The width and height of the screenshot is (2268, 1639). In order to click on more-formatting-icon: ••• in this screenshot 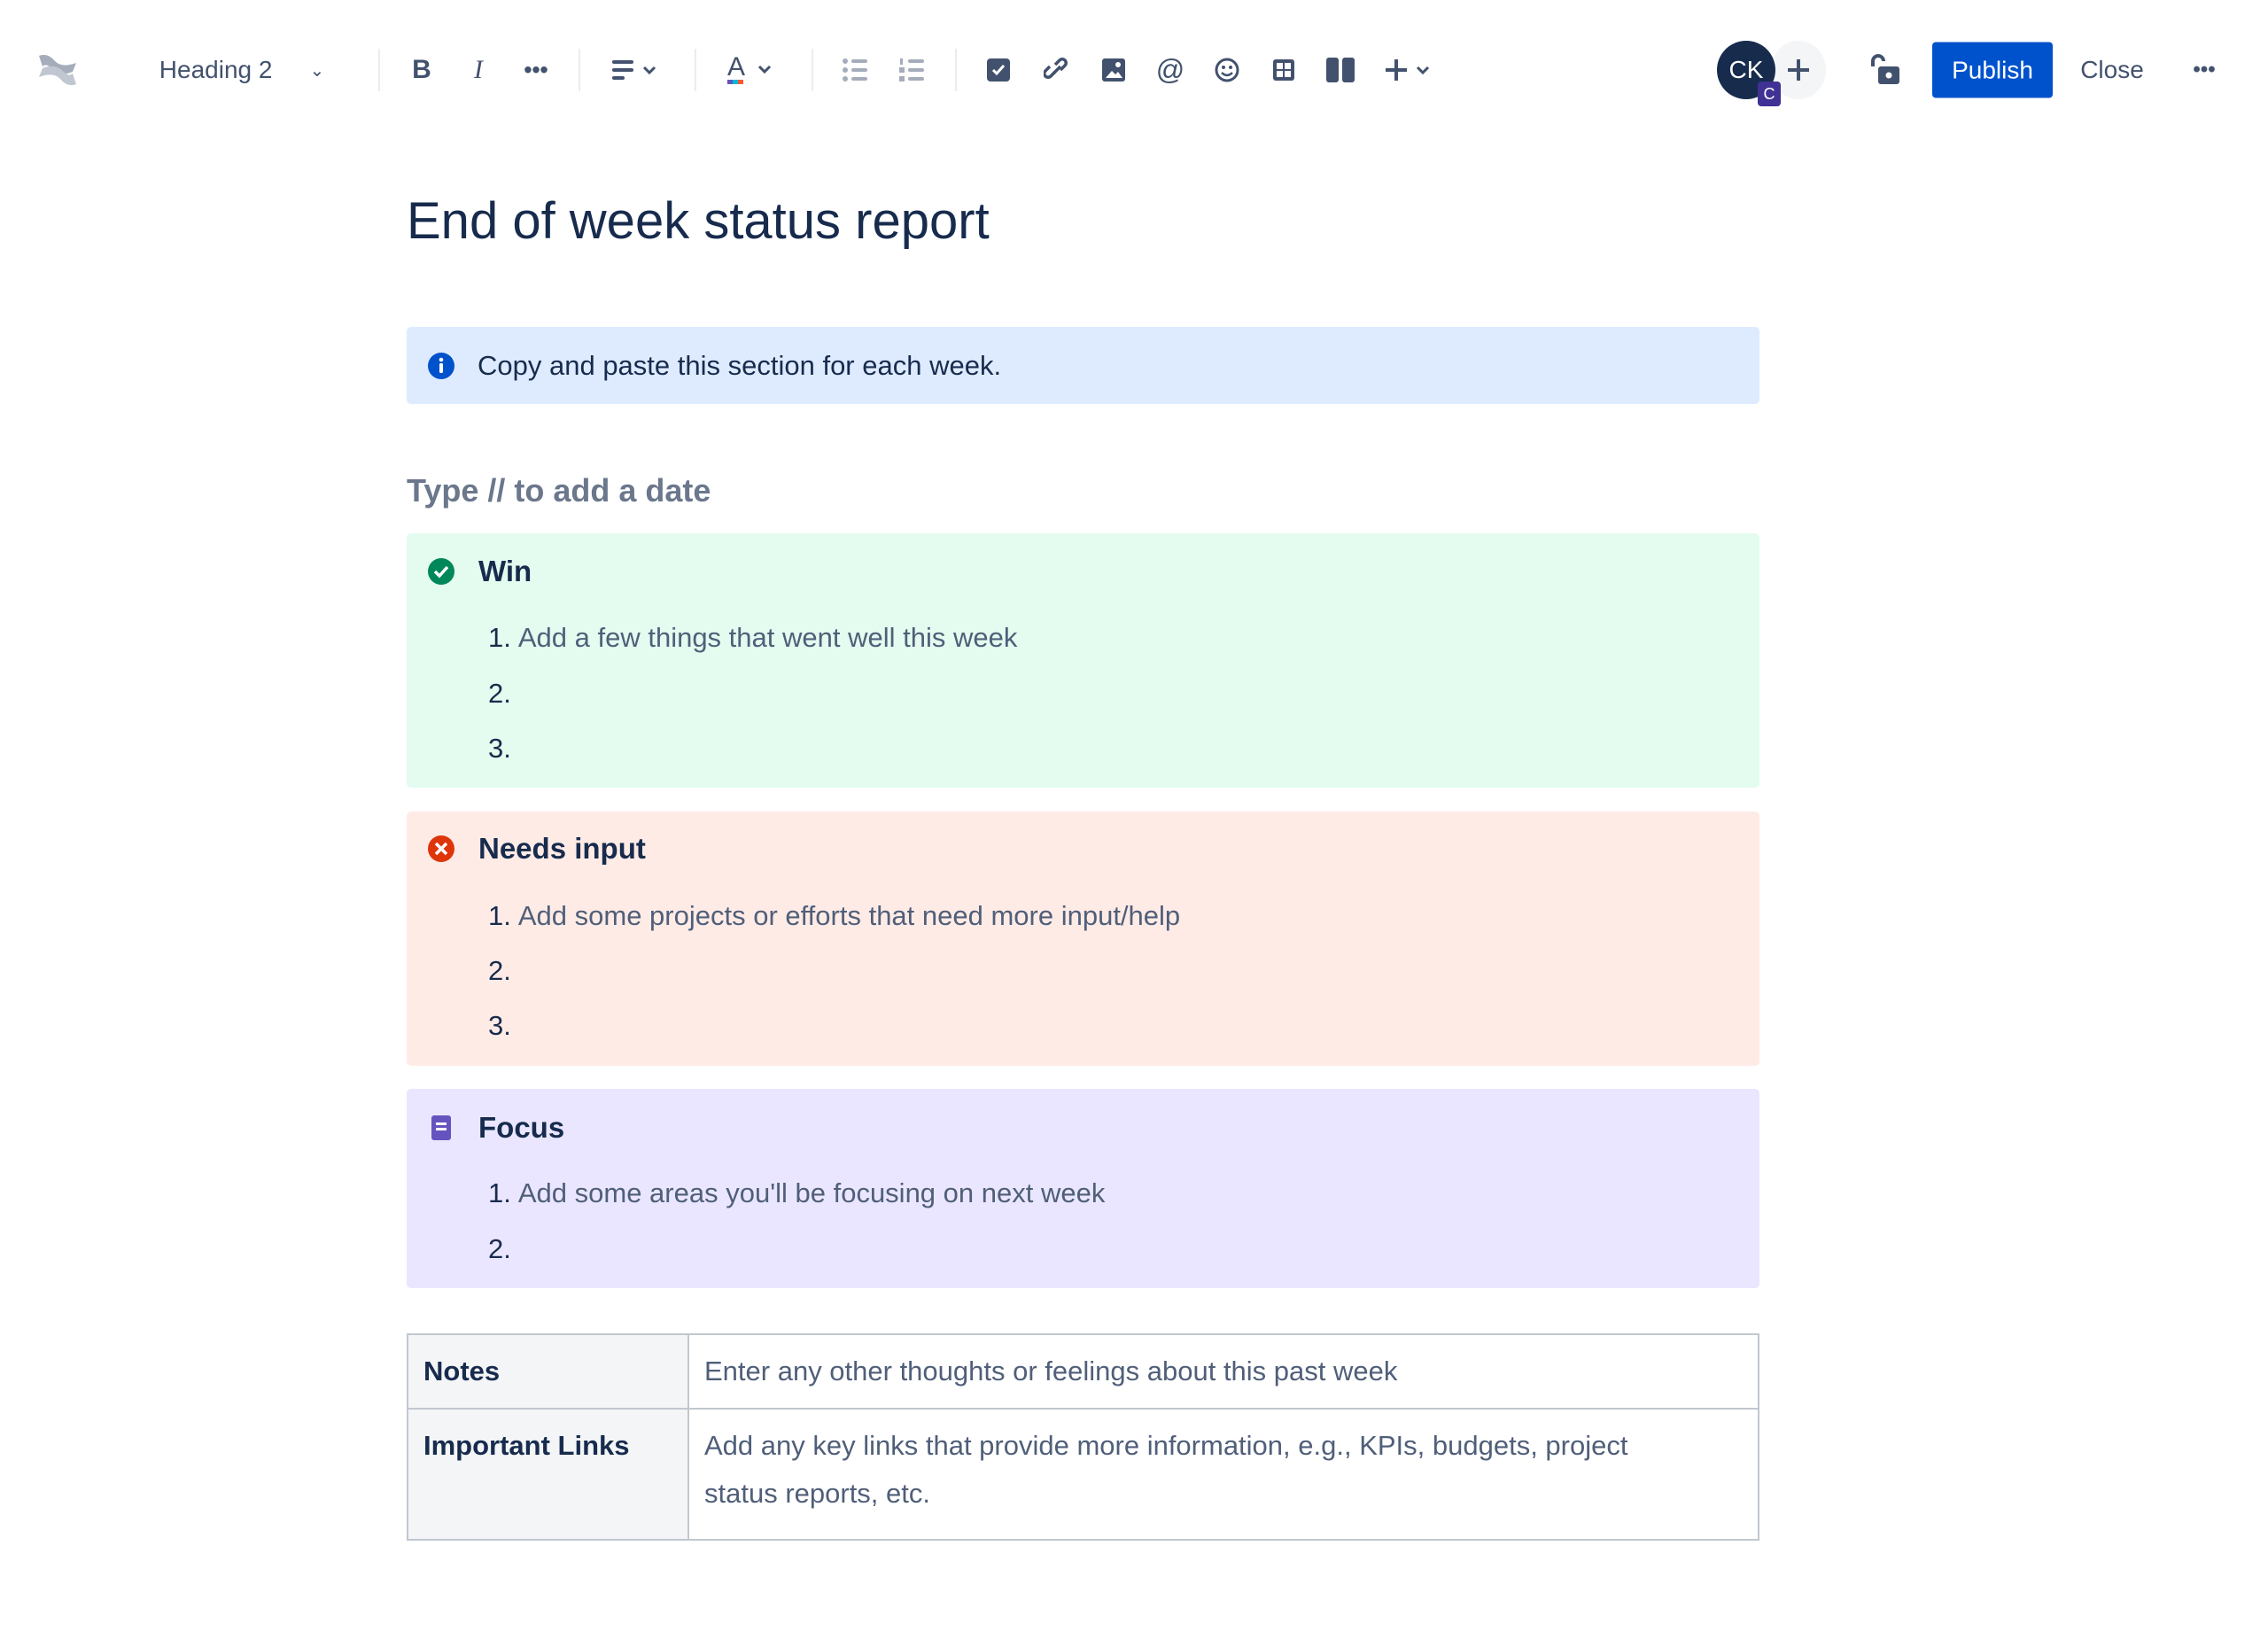, I will do `click(536, 69)`.